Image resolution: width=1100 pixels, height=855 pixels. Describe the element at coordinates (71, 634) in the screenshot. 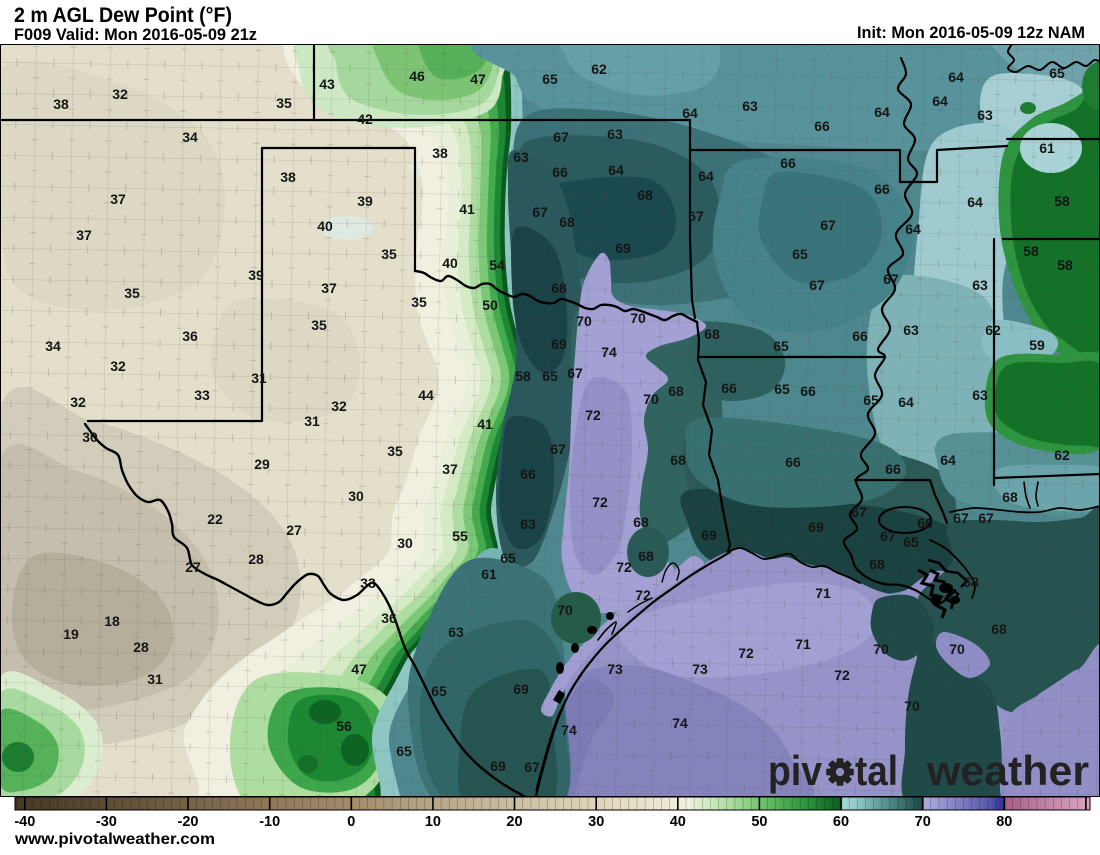

I see `svg-text: 19` at that location.